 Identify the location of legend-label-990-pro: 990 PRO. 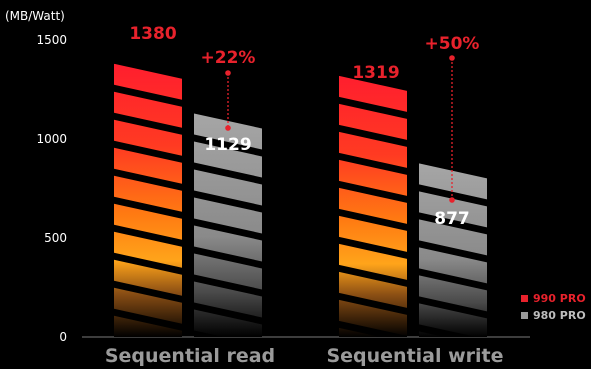
(559, 298).